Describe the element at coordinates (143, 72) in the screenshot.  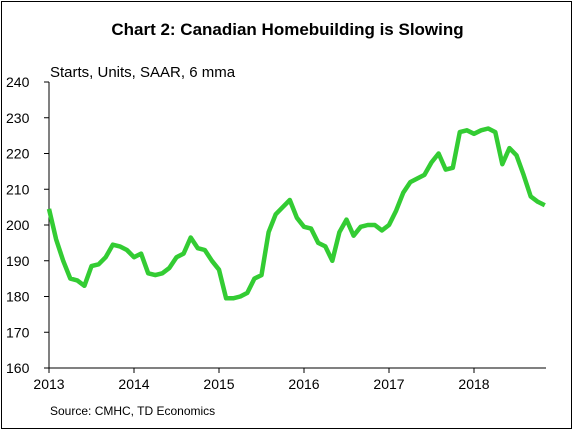
I see `y-axis-units-label: Starts, Units, SAAR, 6 mma` at that location.